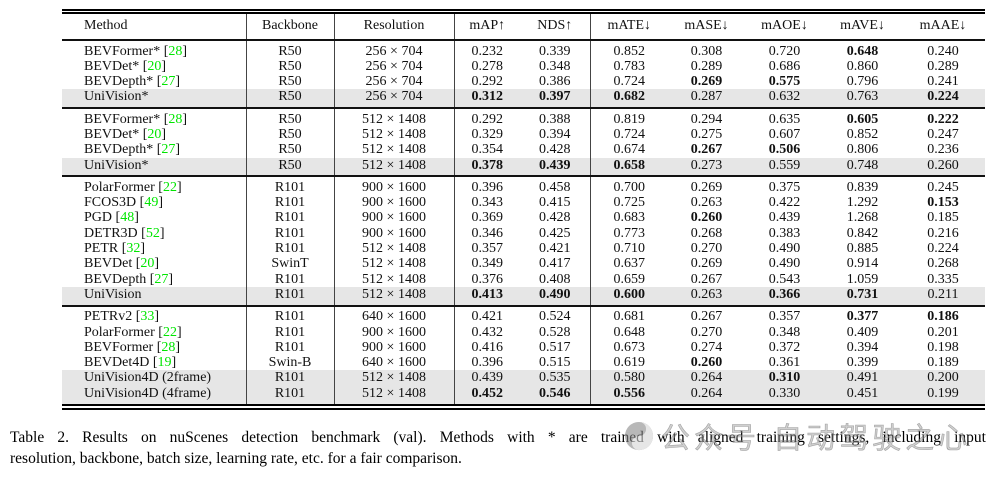 The width and height of the screenshot is (992, 480). Describe the element at coordinates (108, 264) in the screenshot. I see `method-name: BEVDet` at that location.